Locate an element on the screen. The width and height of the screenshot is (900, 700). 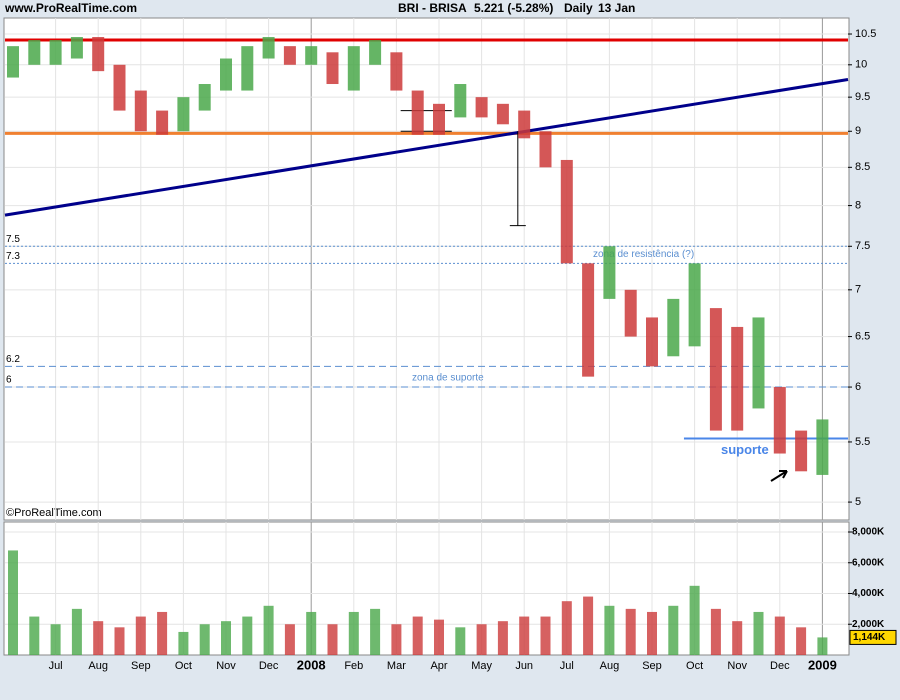
suporte-label: suporte is located at coordinates (745, 449).